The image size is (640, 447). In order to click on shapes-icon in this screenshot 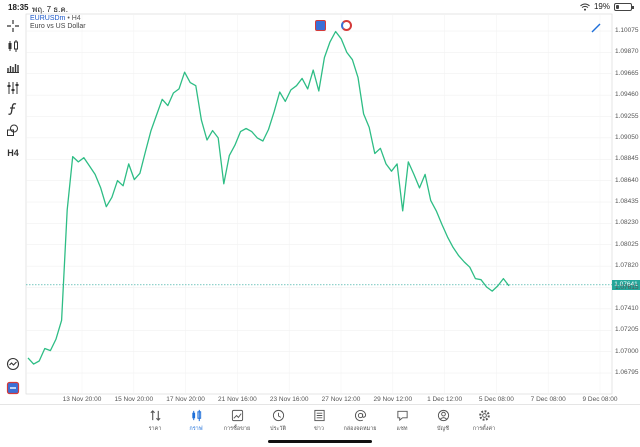, I will do `click(13, 130)`.